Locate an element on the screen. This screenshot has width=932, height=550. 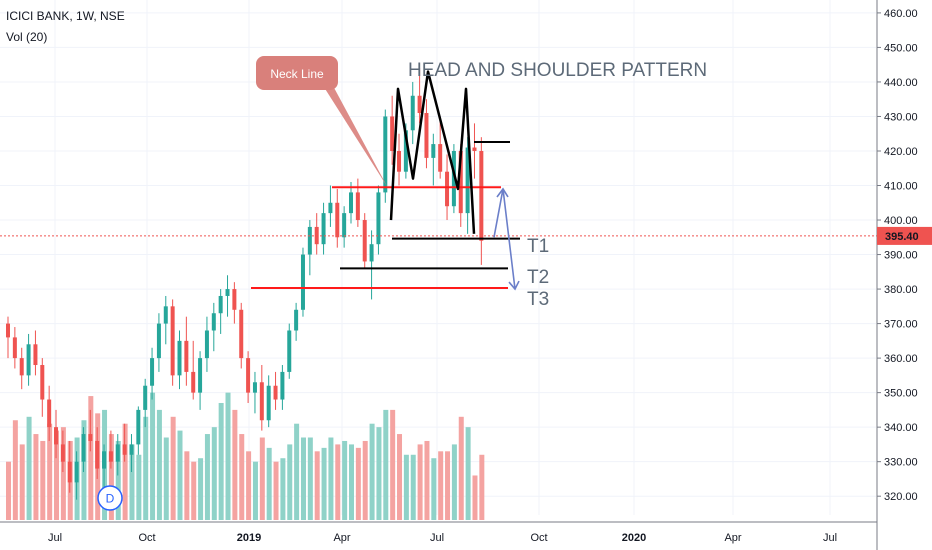
x-tick-label: Jul is located at coordinates (55, 538).